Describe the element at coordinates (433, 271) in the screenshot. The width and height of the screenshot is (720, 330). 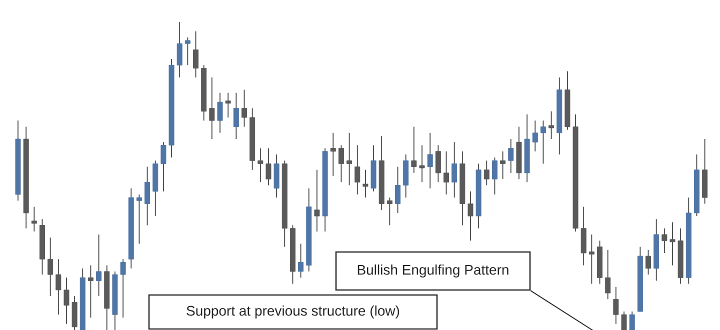
I see `annotation: Bullish Engulfing Pattern` at that location.